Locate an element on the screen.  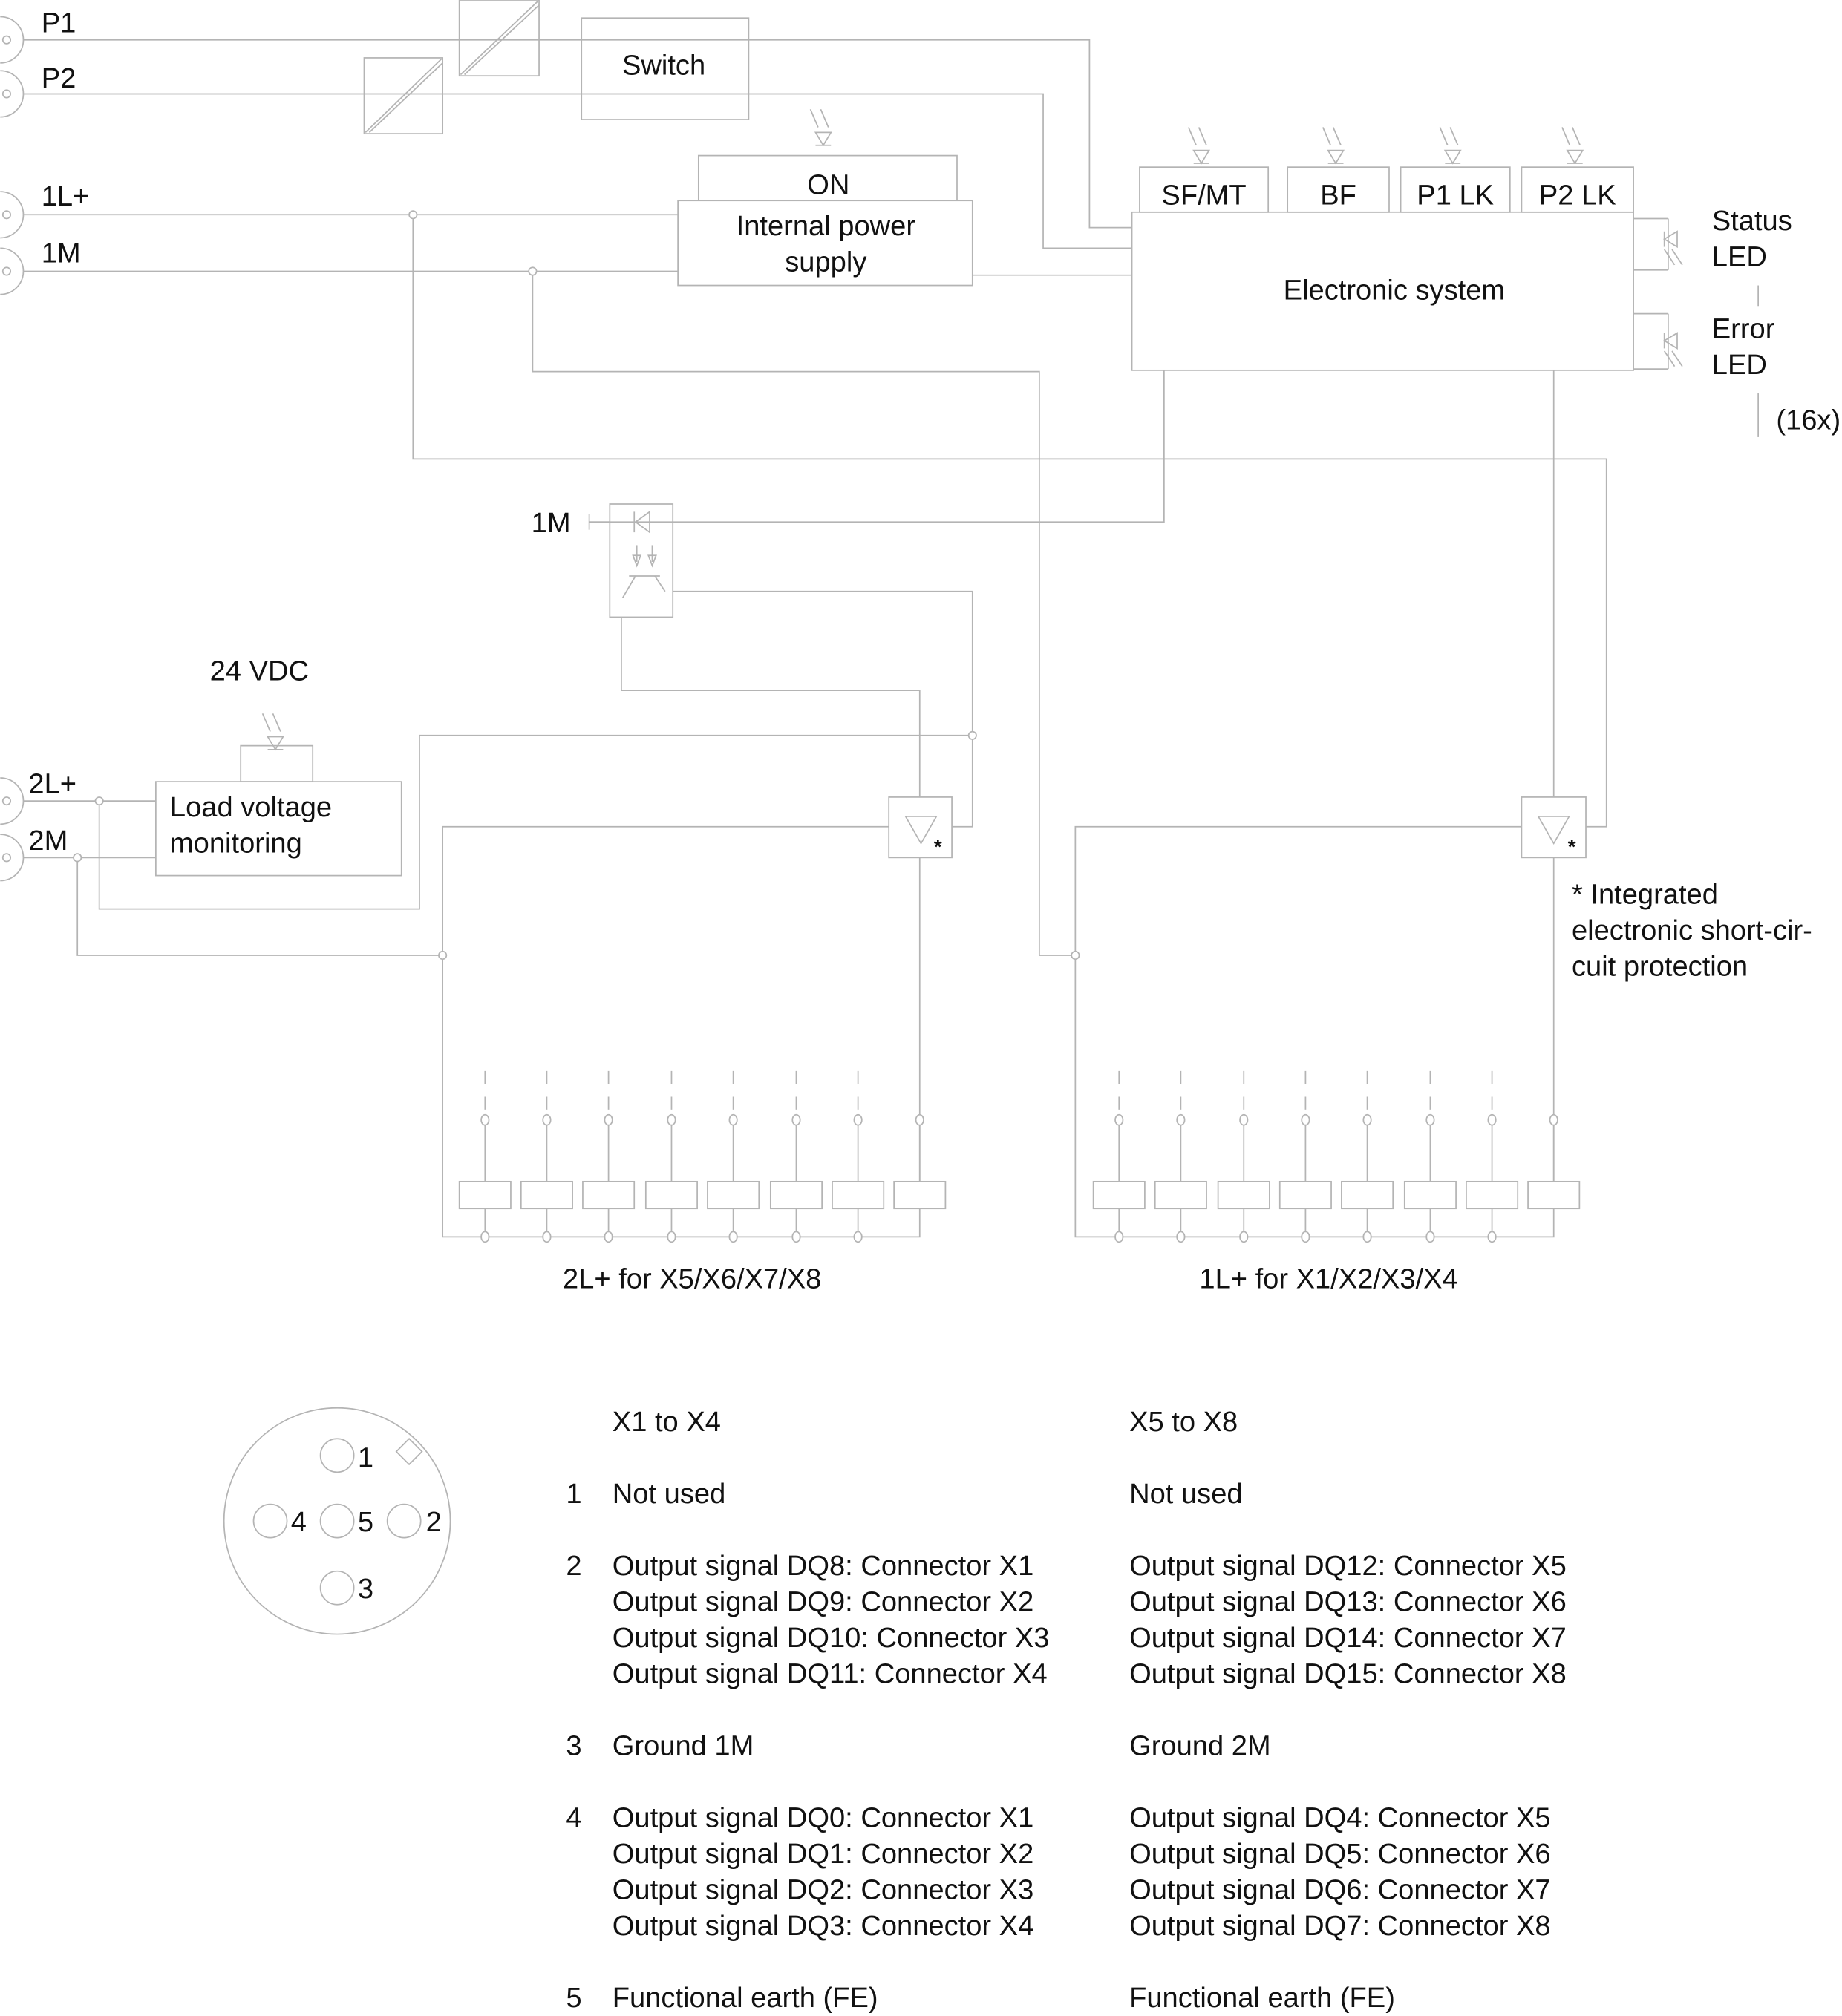
pin-5-label: 5 is located at coordinates (365, 1523).